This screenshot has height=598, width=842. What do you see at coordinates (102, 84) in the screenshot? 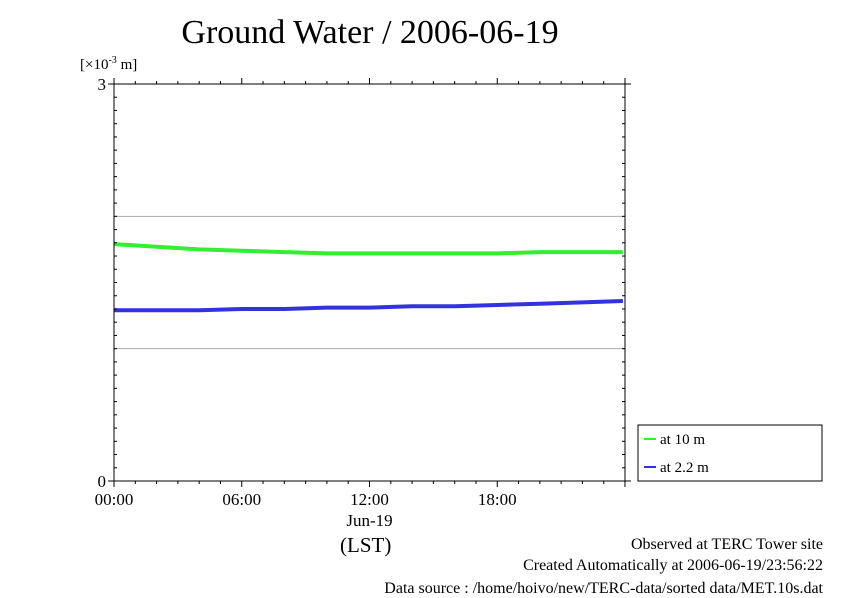
I see `y-tick-label: 3` at bounding box center [102, 84].